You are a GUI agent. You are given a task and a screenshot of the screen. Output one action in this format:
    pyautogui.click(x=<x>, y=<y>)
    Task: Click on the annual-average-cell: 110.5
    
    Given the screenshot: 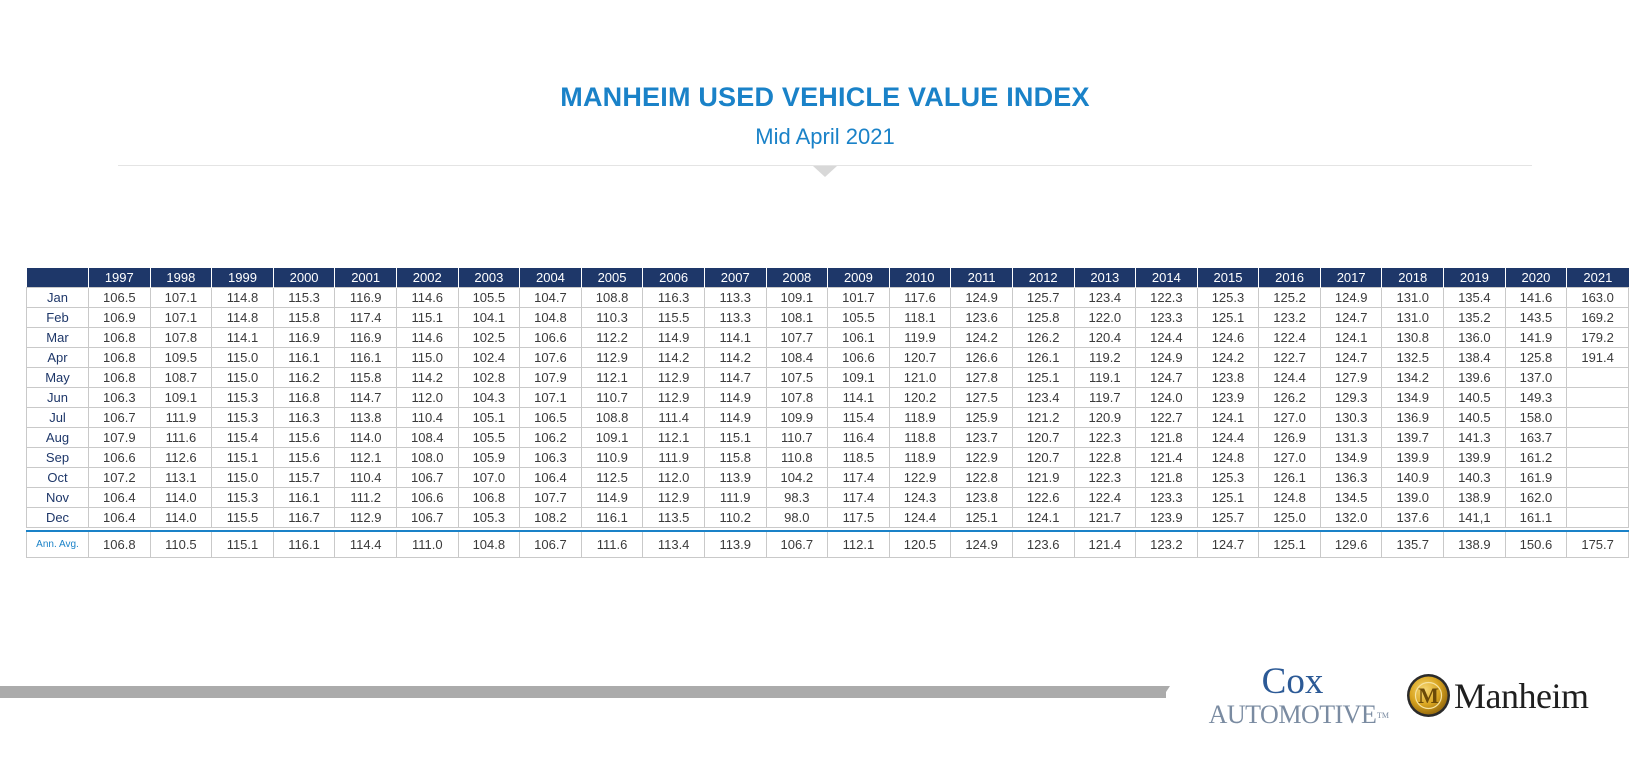 What is the action you would take?
    pyautogui.click(x=181, y=544)
    